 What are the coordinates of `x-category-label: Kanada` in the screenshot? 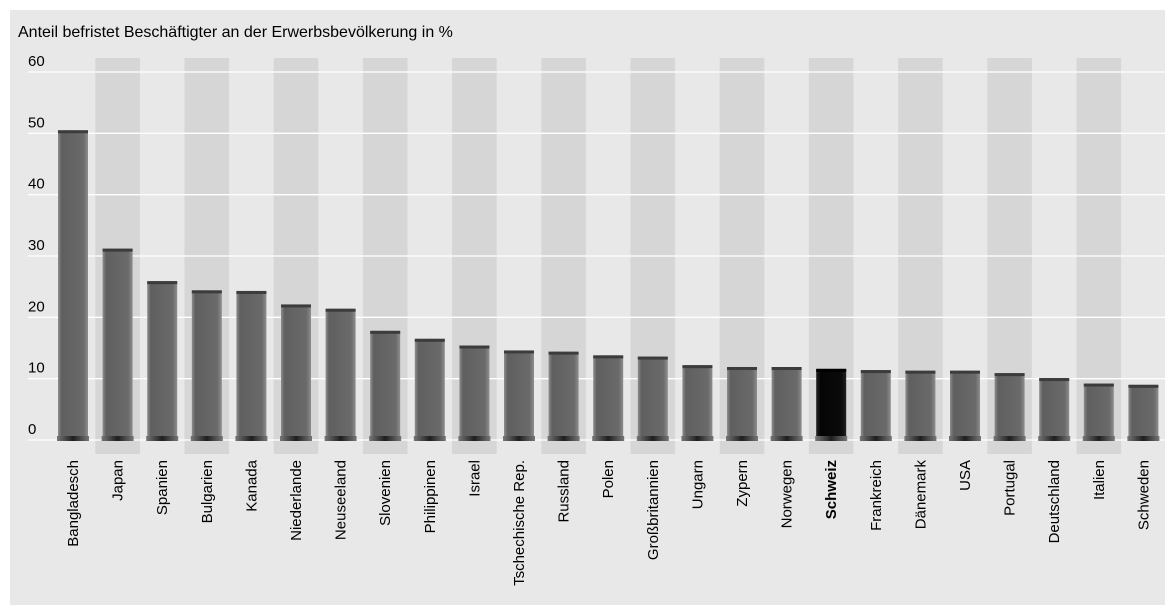 It's located at (251, 485).